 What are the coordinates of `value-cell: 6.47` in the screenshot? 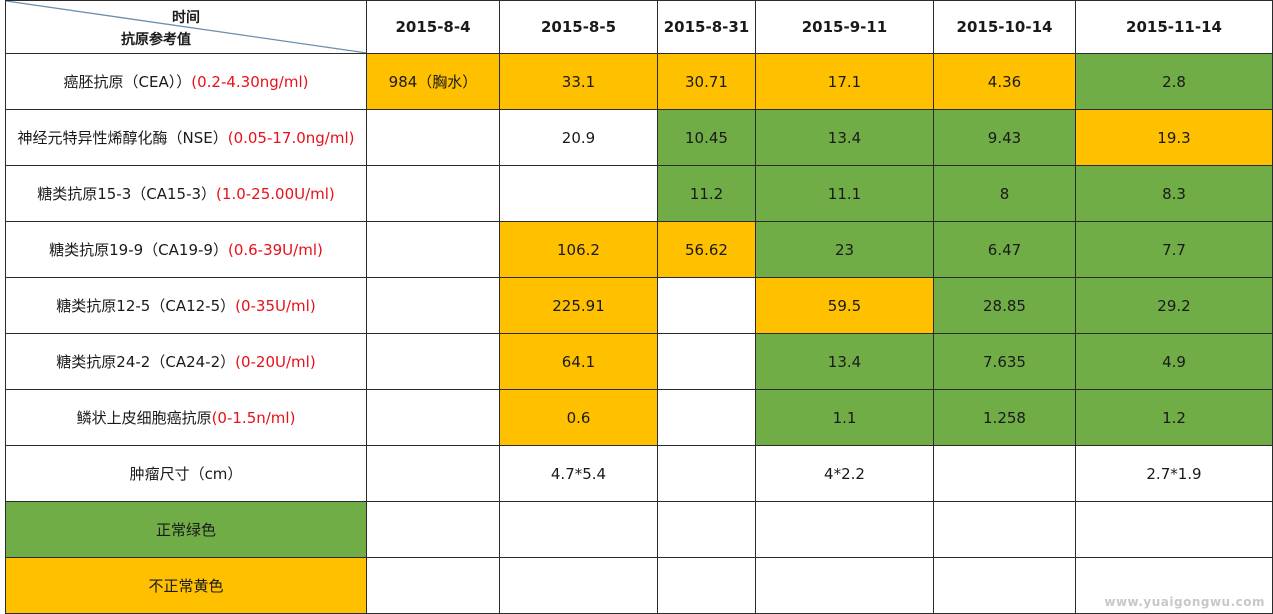 It's located at (1004, 249).